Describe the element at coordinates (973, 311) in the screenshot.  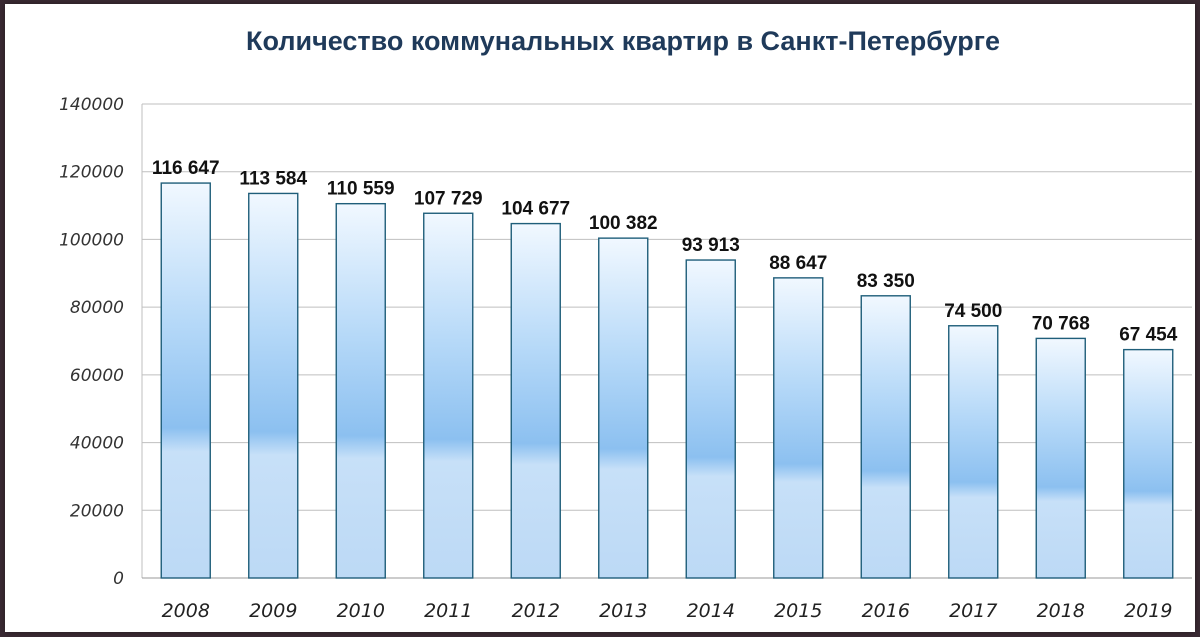
I see `data-label-2017: 74 500` at that location.